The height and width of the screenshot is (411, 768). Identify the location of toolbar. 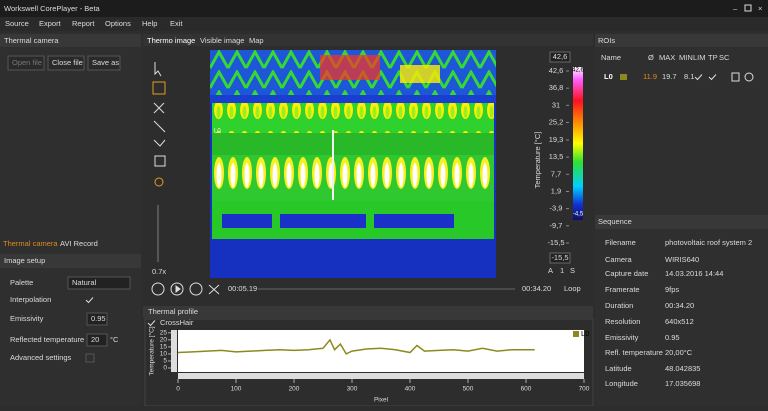
(159, 162).